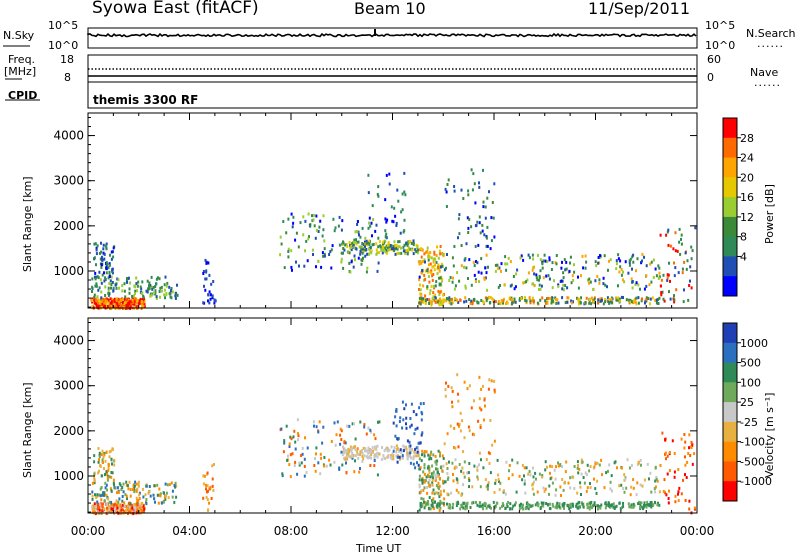  I want to click on velocity-colorbar-tick-label: 25, so click(747, 402).